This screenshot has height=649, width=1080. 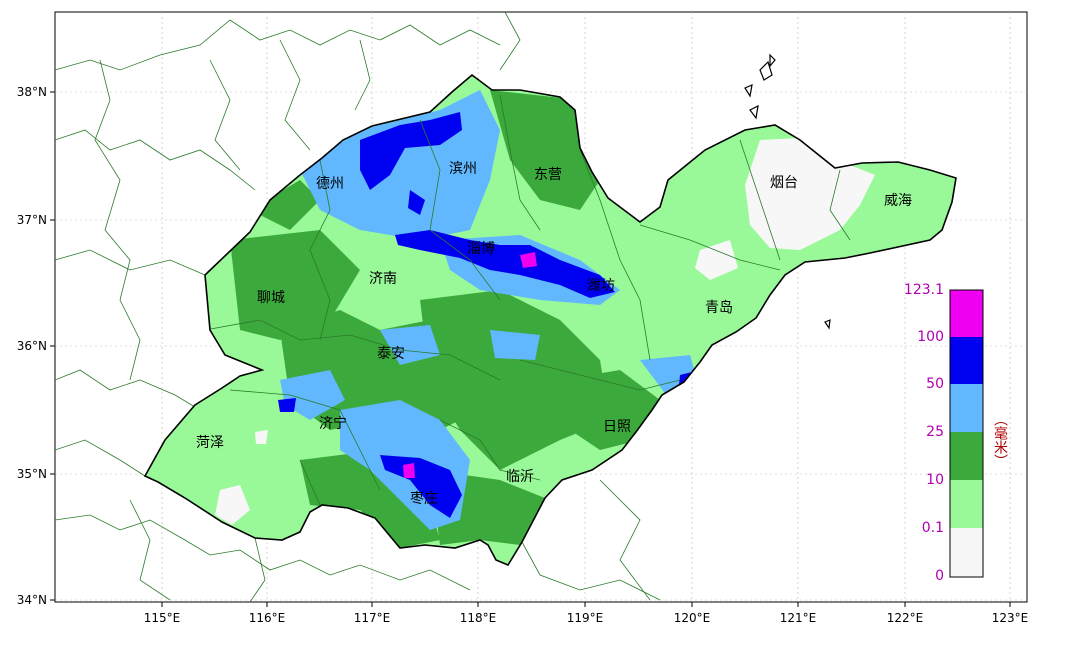 What do you see at coordinates (692, 618) in the screenshot?
I see `x-tick-label: 120°E` at bounding box center [692, 618].